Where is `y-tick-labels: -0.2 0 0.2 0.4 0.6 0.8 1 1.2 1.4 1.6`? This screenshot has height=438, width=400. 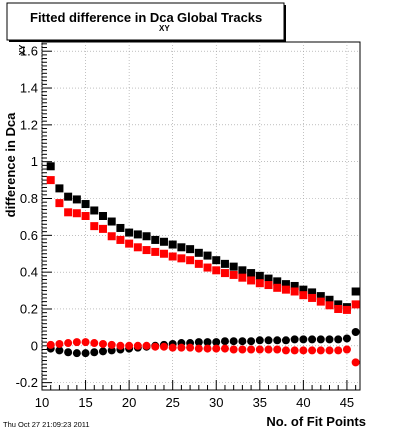 y-tick-labels: -0.2 0 0.2 0.4 0.6 0.8 1 1.2 1.4 1.6 is located at coordinates (27, 217).